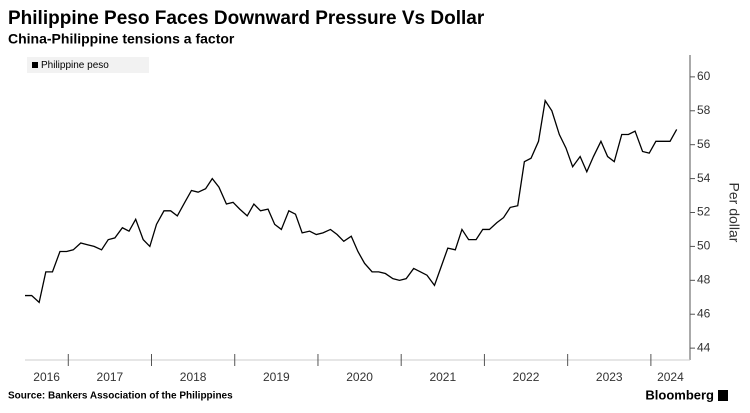  Describe the element at coordinates (121, 39) in the screenshot. I see `chart-subtitle: China-Philippine tensions a factor` at that location.